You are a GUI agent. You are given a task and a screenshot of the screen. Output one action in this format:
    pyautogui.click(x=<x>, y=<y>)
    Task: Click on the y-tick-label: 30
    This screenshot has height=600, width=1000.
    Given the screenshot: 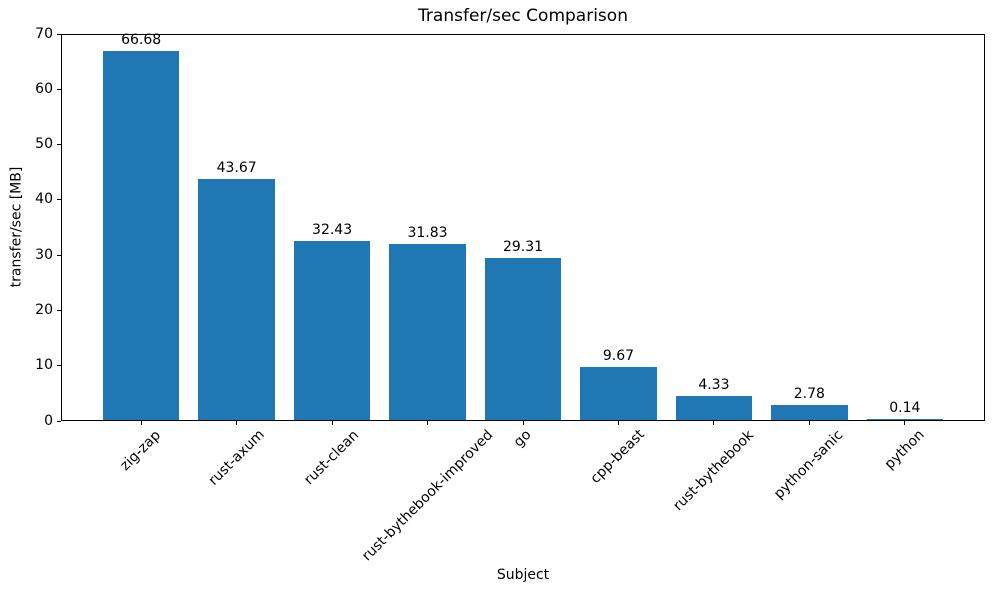 What is the action you would take?
    pyautogui.click(x=44, y=254)
    